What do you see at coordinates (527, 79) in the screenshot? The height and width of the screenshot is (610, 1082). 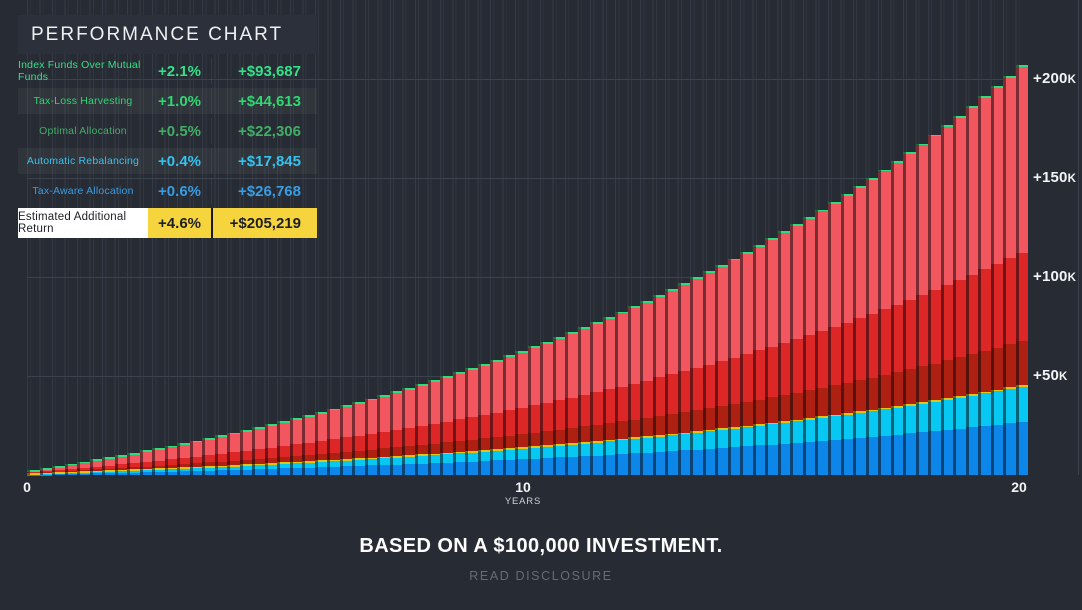 I see `gridline` at bounding box center [527, 79].